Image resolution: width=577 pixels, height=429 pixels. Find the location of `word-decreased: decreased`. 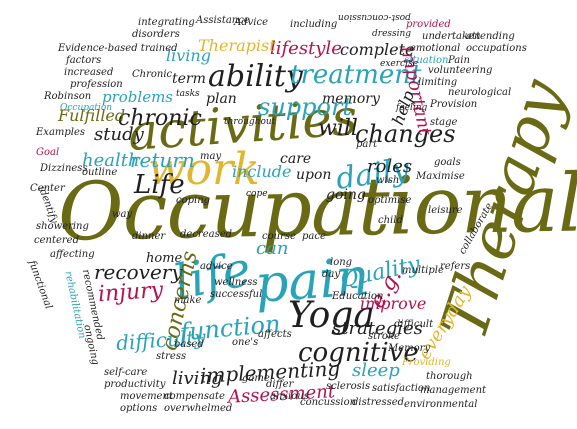

word-decreased: decreased is located at coordinates (206, 234).